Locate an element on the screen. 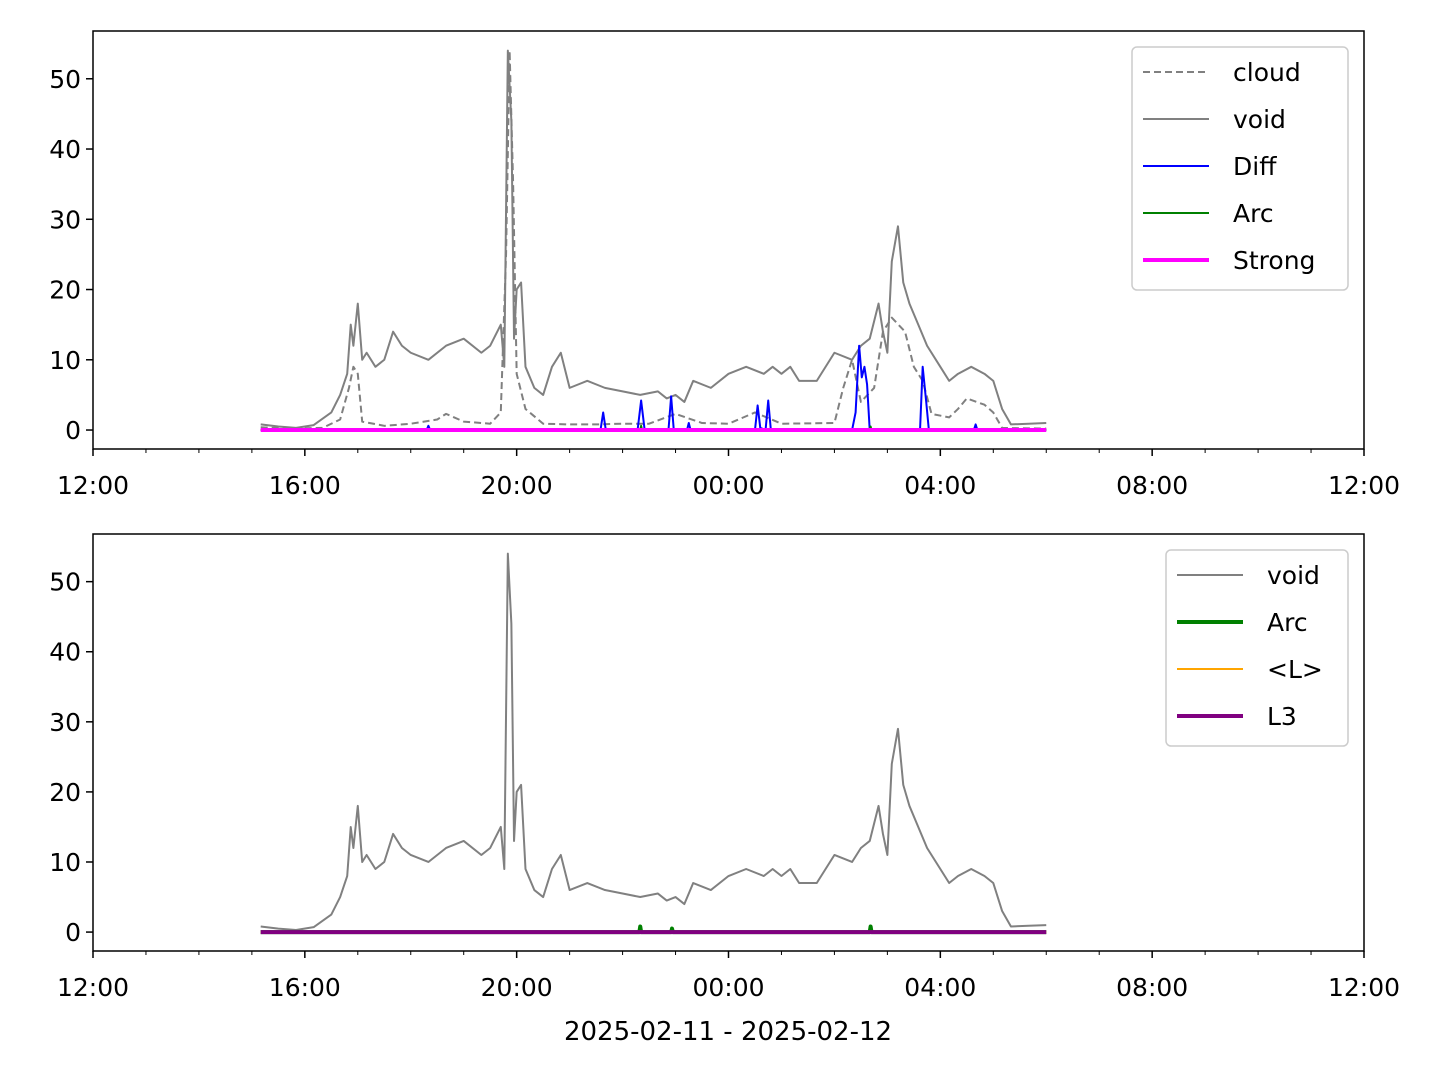 This screenshot has width=1440, height=1080. legend-label-strong: Strong is located at coordinates (1274, 260).